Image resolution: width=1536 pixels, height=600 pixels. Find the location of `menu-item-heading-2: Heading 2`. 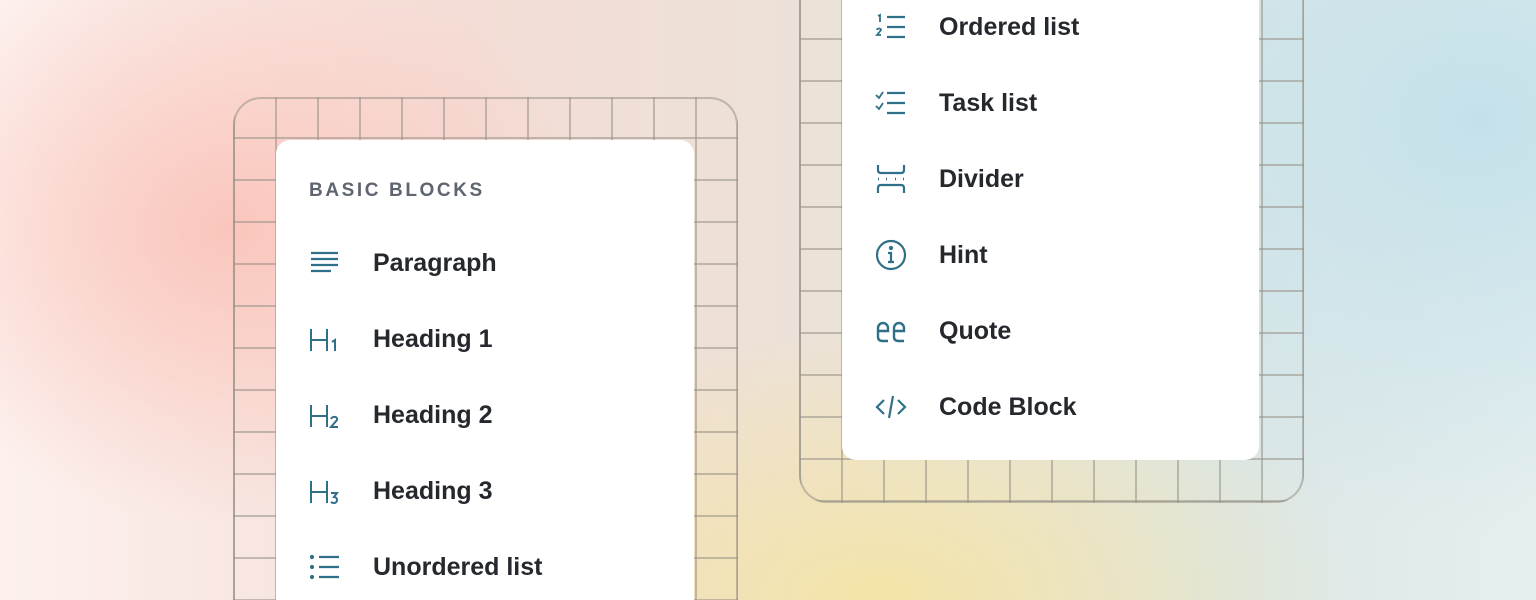

menu-item-heading-2: Heading 2 is located at coordinates (400, 415).